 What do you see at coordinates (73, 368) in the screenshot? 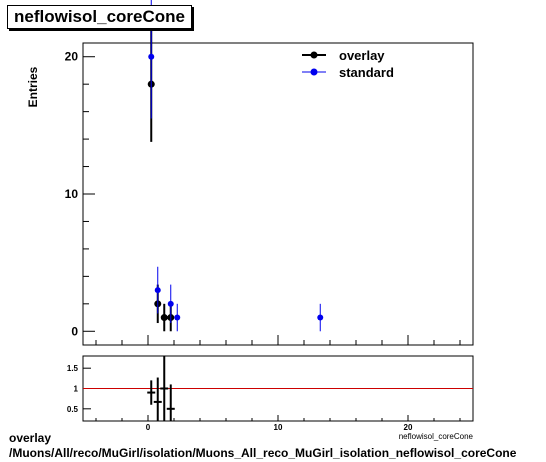
I see `ratio-y-tick-label: 1.5` at bounding box center [73, 368].